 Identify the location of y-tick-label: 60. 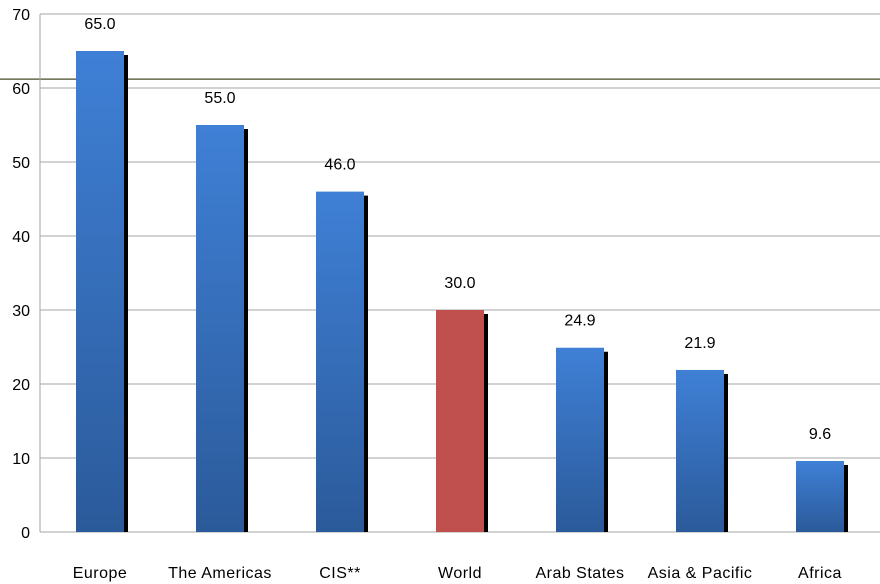
(21, 89).